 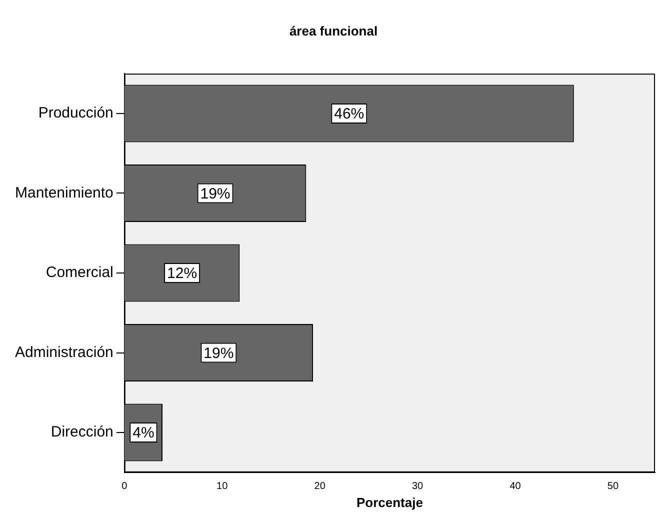 What do you see at coordinates (418, 486) in the screenshot?
I see `x-tick-label: 30` at bounding box center [418, 486].